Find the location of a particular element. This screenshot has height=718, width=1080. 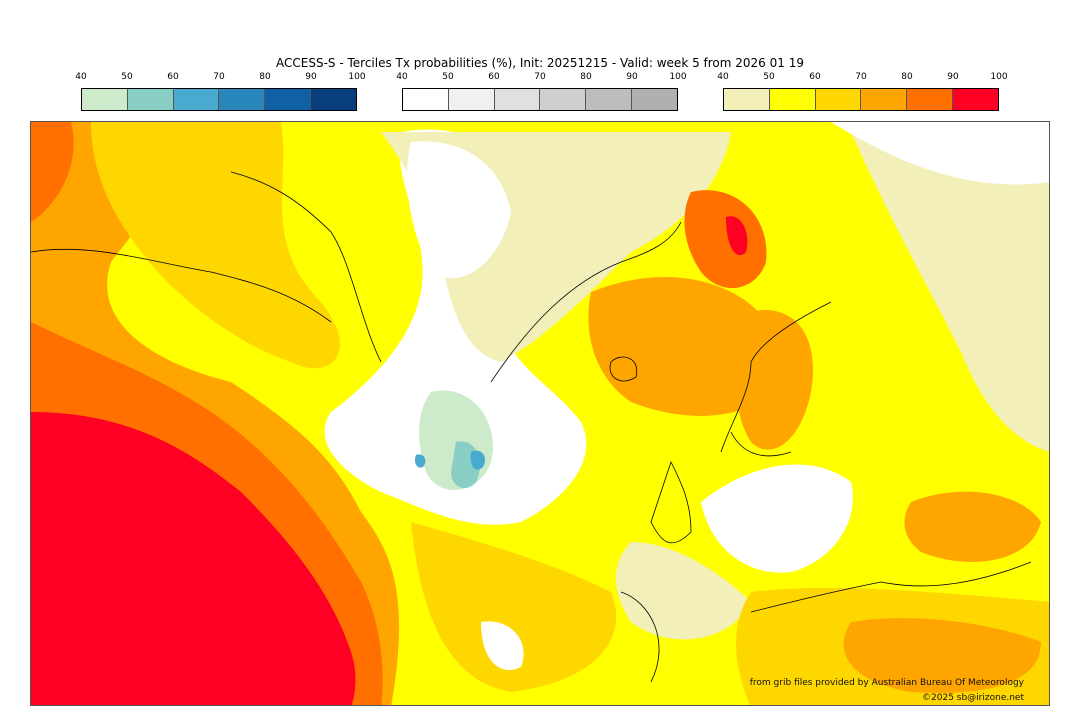

region-orange-east is located at coordinates (972, 526).